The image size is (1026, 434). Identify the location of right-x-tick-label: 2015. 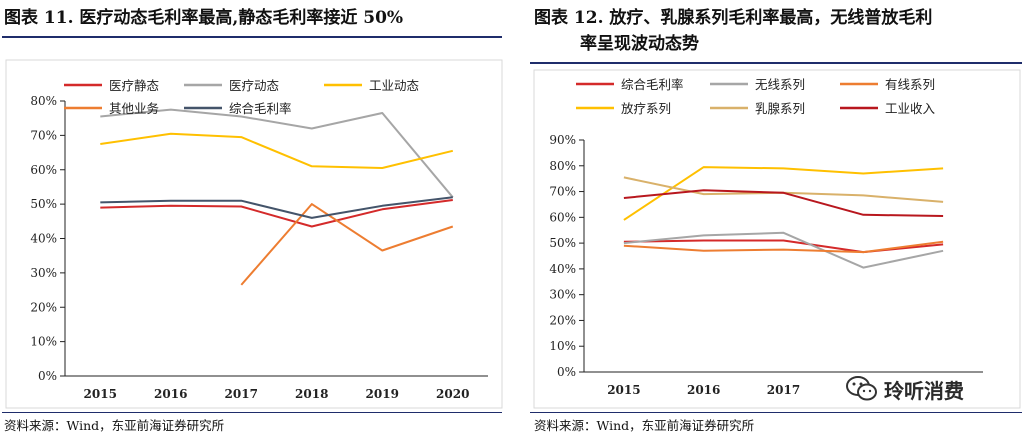
(623, 390).